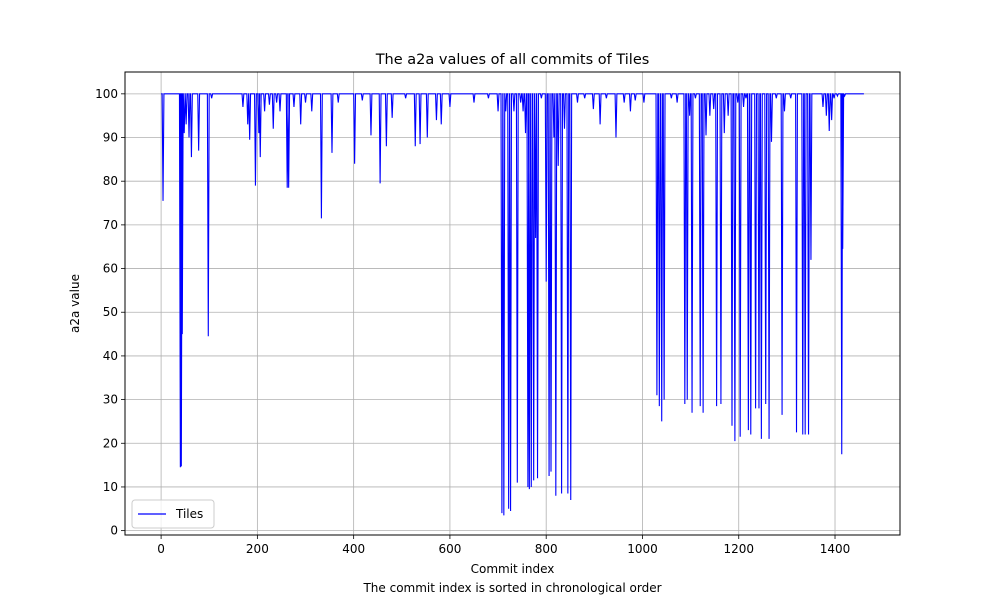  I want to click on y-tick-label: 50, so click(110, 312).